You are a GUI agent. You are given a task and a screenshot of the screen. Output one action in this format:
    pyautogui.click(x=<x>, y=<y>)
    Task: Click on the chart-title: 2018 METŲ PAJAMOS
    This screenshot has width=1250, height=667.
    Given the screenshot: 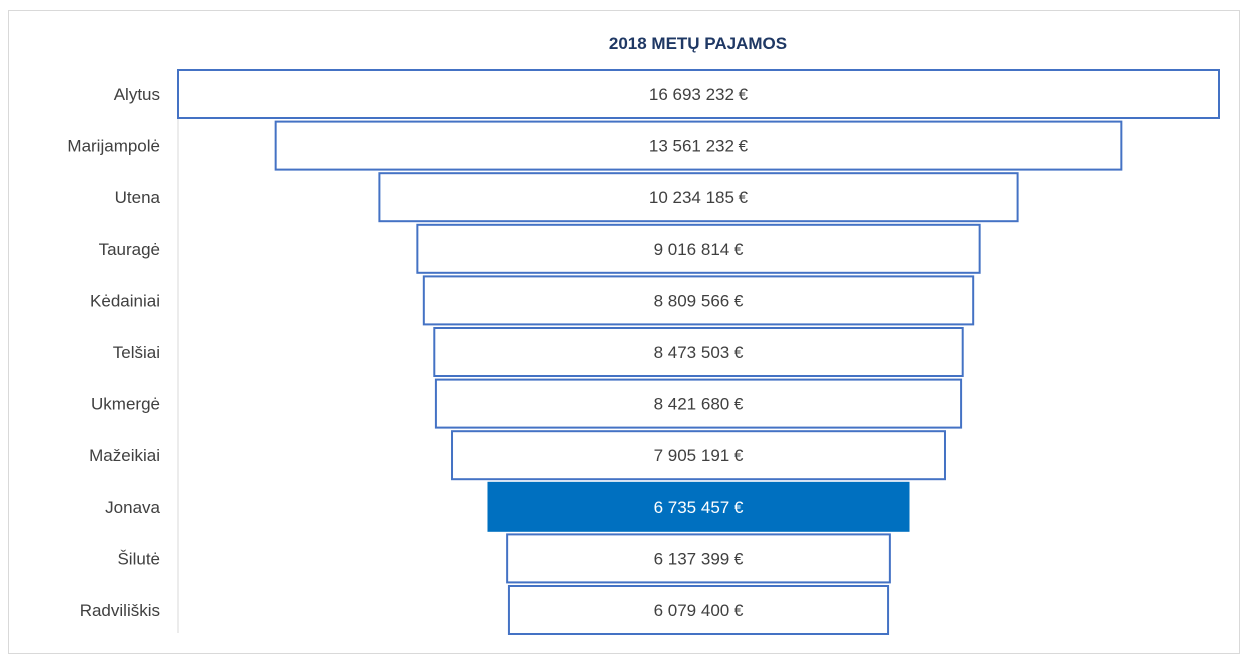 What is the action you would take?
    pyautogui.click(x=698, y=43)
    